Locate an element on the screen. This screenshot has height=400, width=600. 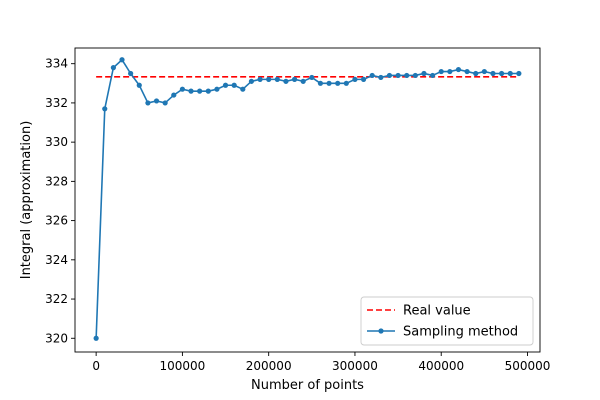
legend-label-0: Real value is located at coordinates (437, 311).